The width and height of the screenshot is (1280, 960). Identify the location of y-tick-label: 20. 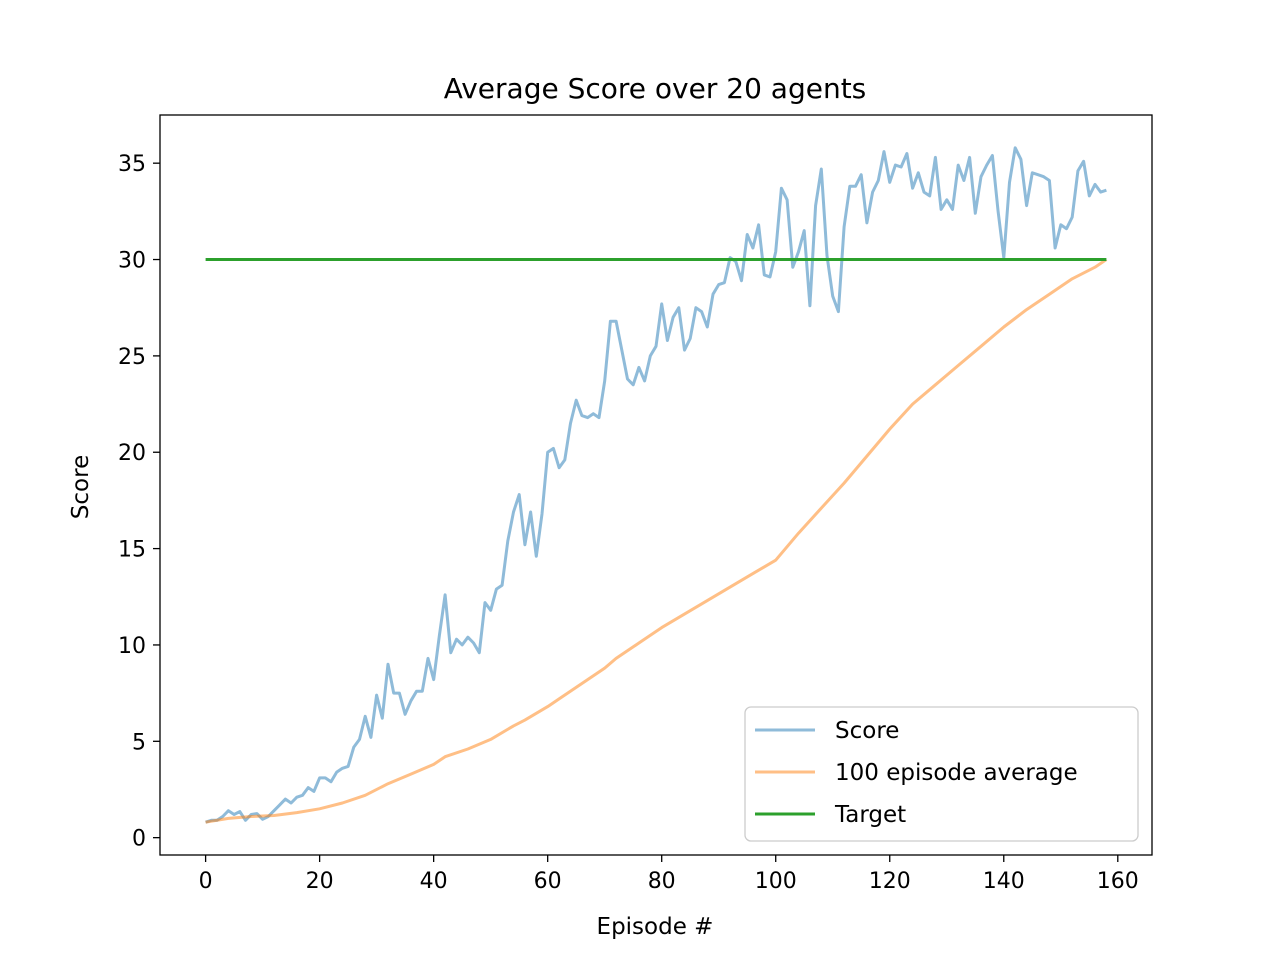
(132, 453).